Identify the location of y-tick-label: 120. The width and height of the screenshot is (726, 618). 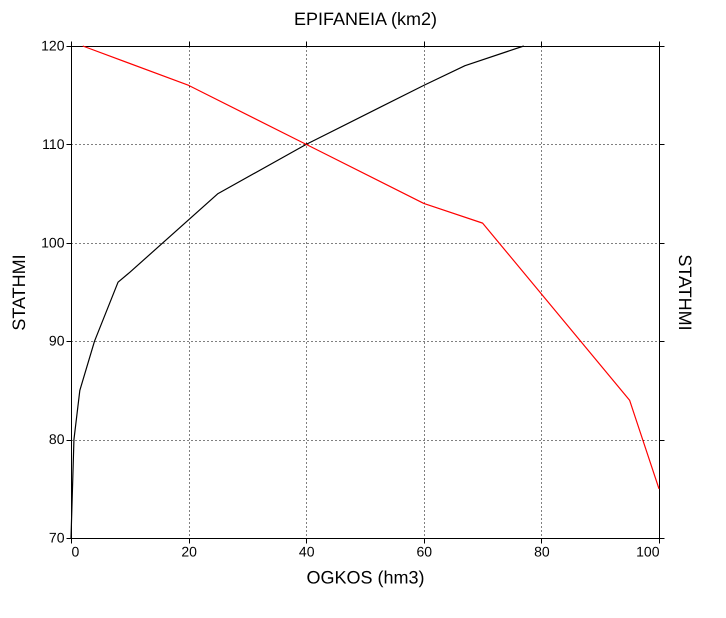
(53, 46).